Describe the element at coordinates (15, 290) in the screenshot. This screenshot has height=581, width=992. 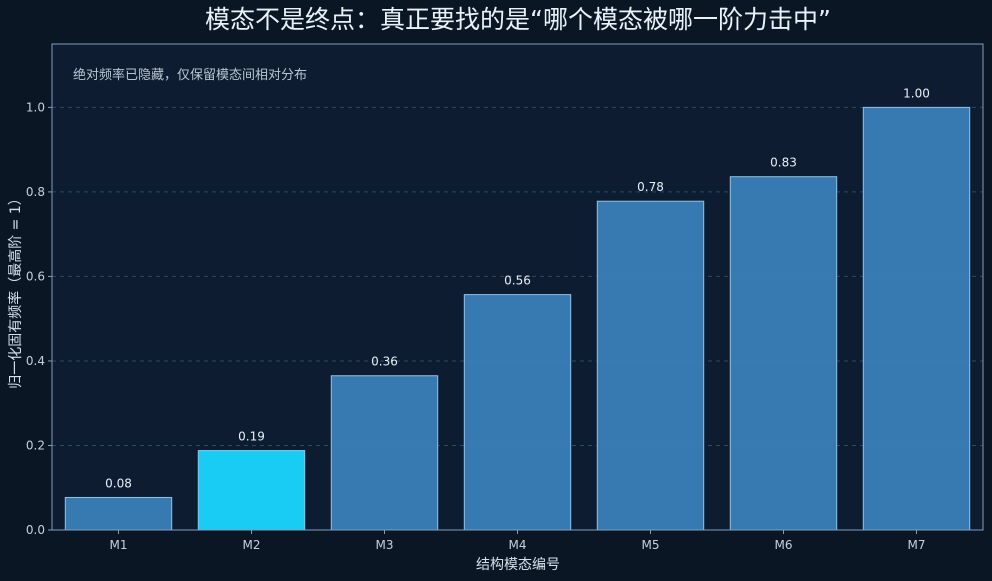
I see `y-axis-label: 归一化固有频率（最高阶 = 1）` at that location.